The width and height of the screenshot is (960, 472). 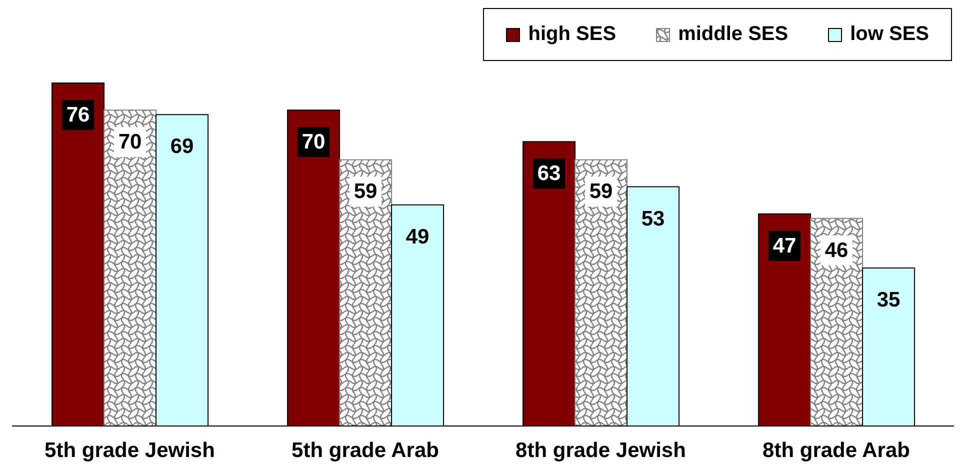 What do you see at coordinates (889, 34) in the screenshot?
I see `legend-label: low SES` at bounding box center [889, 34].